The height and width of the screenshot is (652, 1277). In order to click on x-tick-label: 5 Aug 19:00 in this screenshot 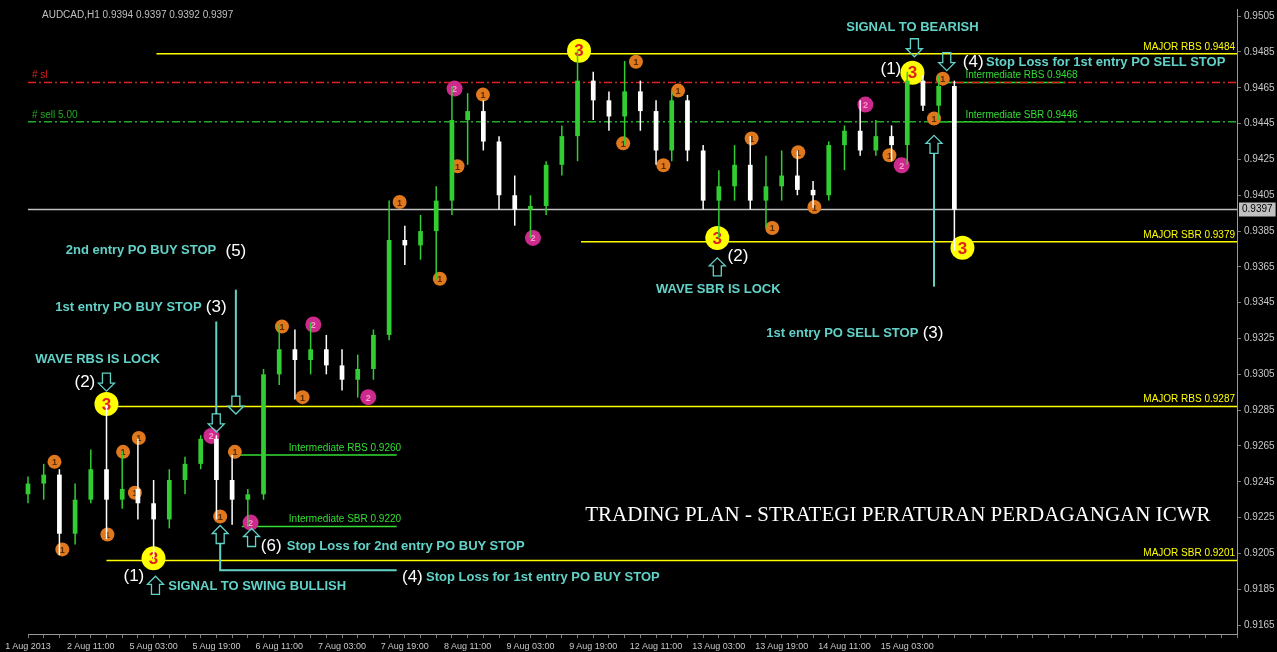, I will do `click(216, 645)`.